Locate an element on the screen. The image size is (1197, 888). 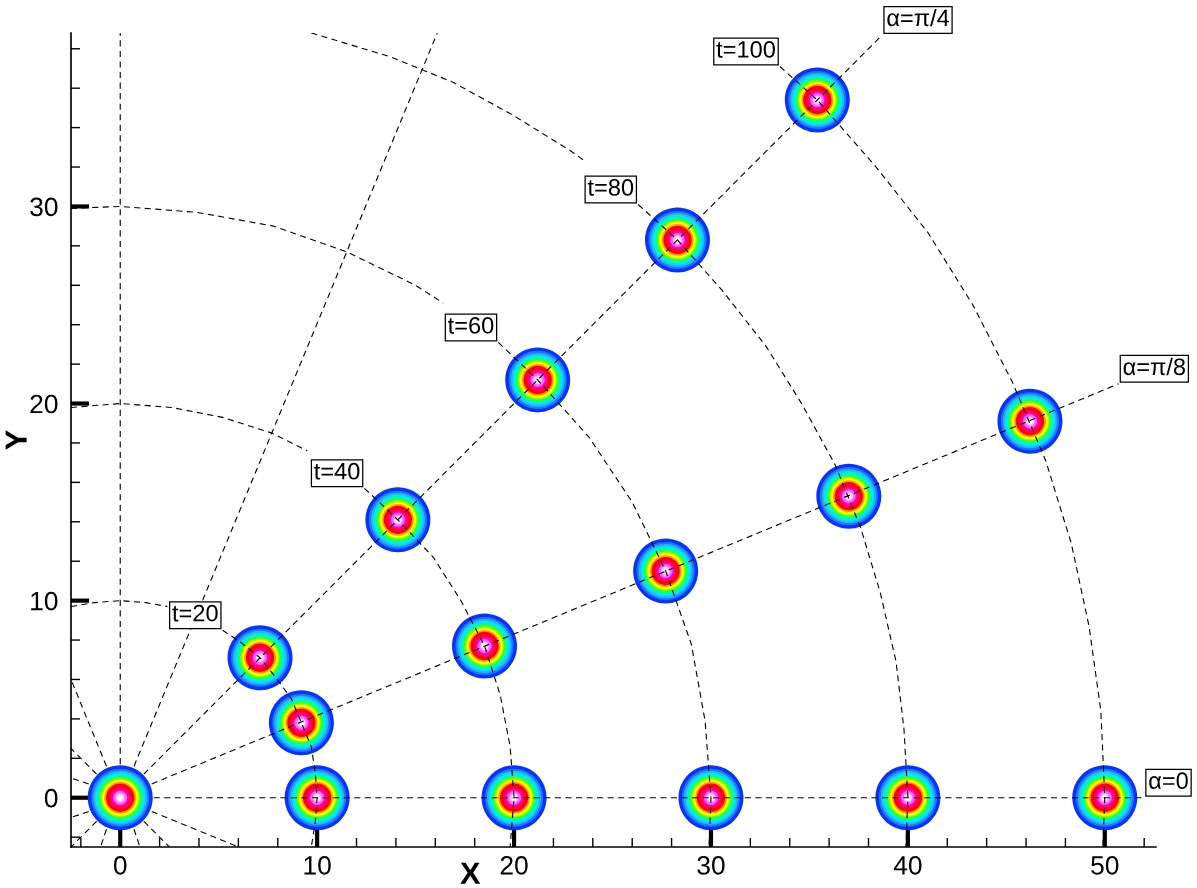
annotation: t=80 is located at coordinates (610, 187).